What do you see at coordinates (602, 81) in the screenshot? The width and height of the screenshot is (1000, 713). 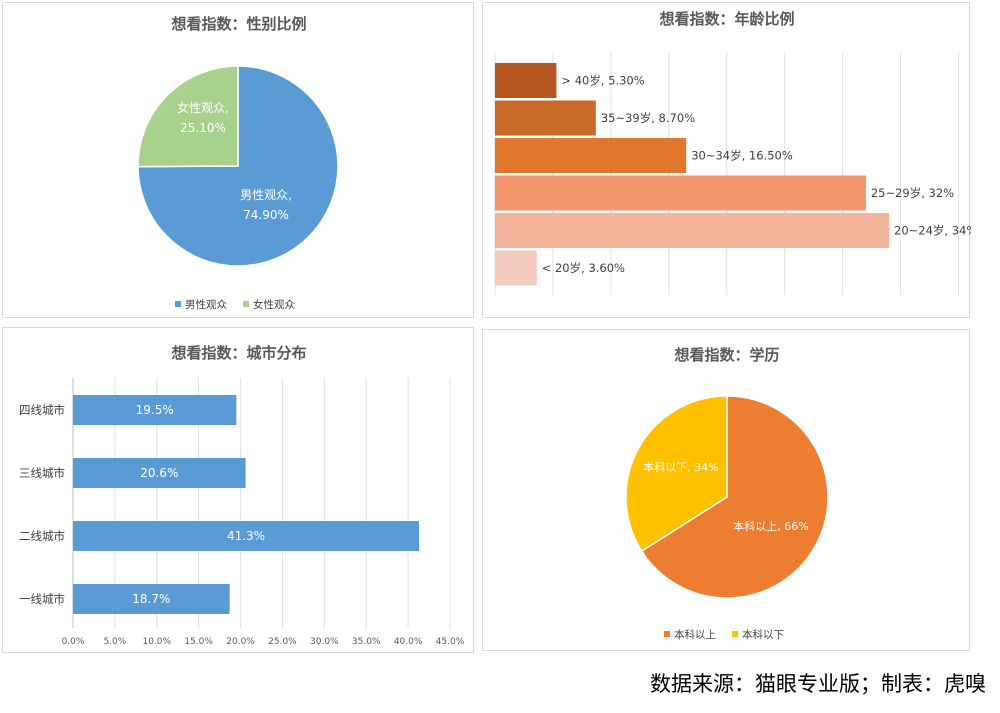 I see `data-label: > 40岁, 5.30%` at bounding box center [602, 81].